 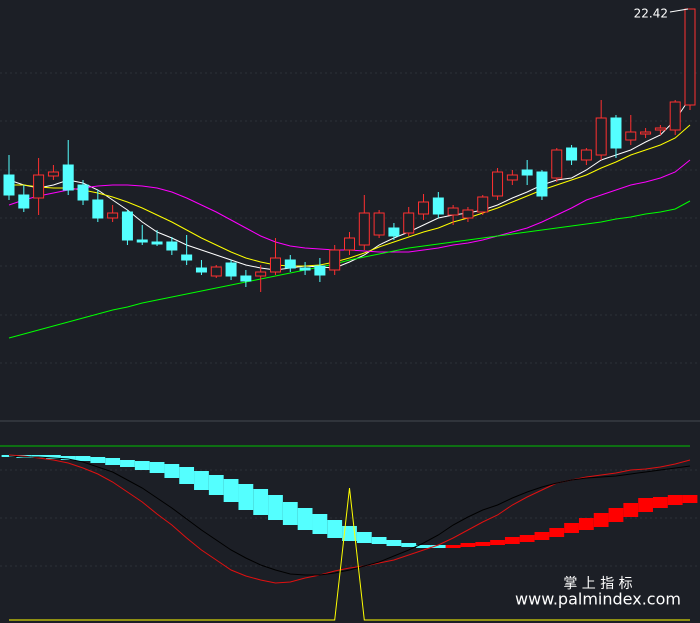 What do you see at coordinates (679, 10) in the screenshot?
I see `annotation-arrow` at bounding box center [679, 10].